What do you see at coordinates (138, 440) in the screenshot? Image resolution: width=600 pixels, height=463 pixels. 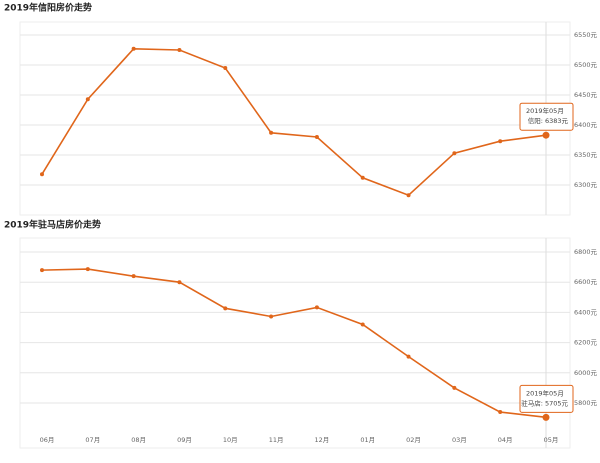 I see `x-tick-label: 08月` at bounding box center [138, 440].